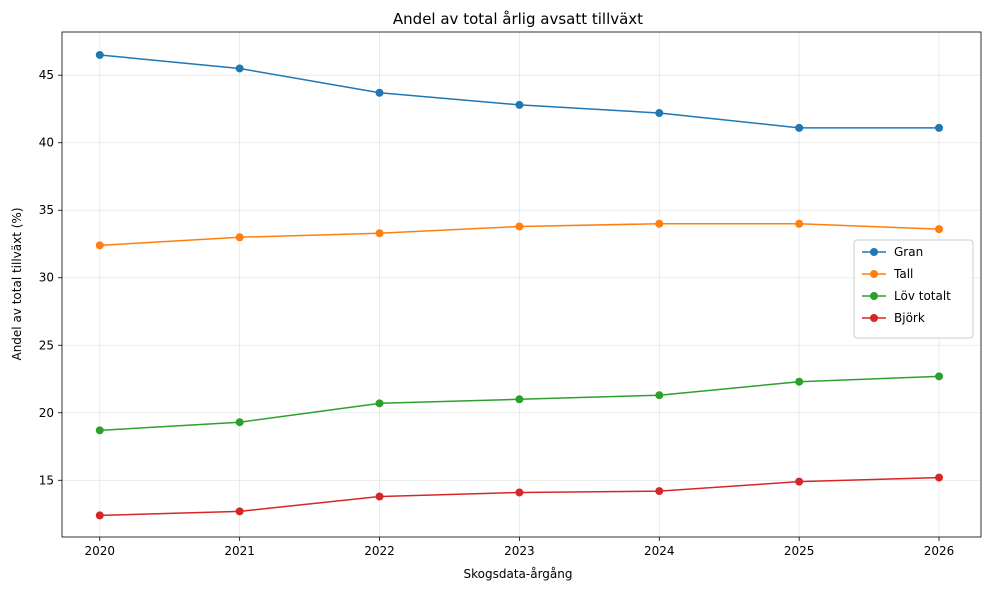 This screenshot has height=590, width=989. I want to click on legend-label: Björk, so click(909, 318).